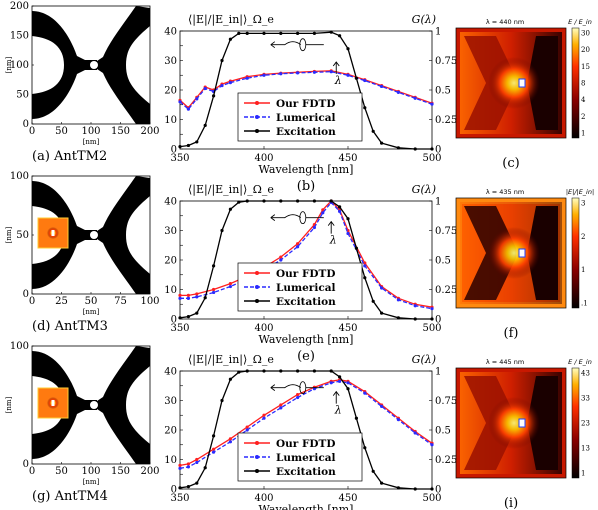  What do you see at coordinates (511, 333) in the screenshot?
I see `field-caption: (f)` at bounding box center [511, 333].